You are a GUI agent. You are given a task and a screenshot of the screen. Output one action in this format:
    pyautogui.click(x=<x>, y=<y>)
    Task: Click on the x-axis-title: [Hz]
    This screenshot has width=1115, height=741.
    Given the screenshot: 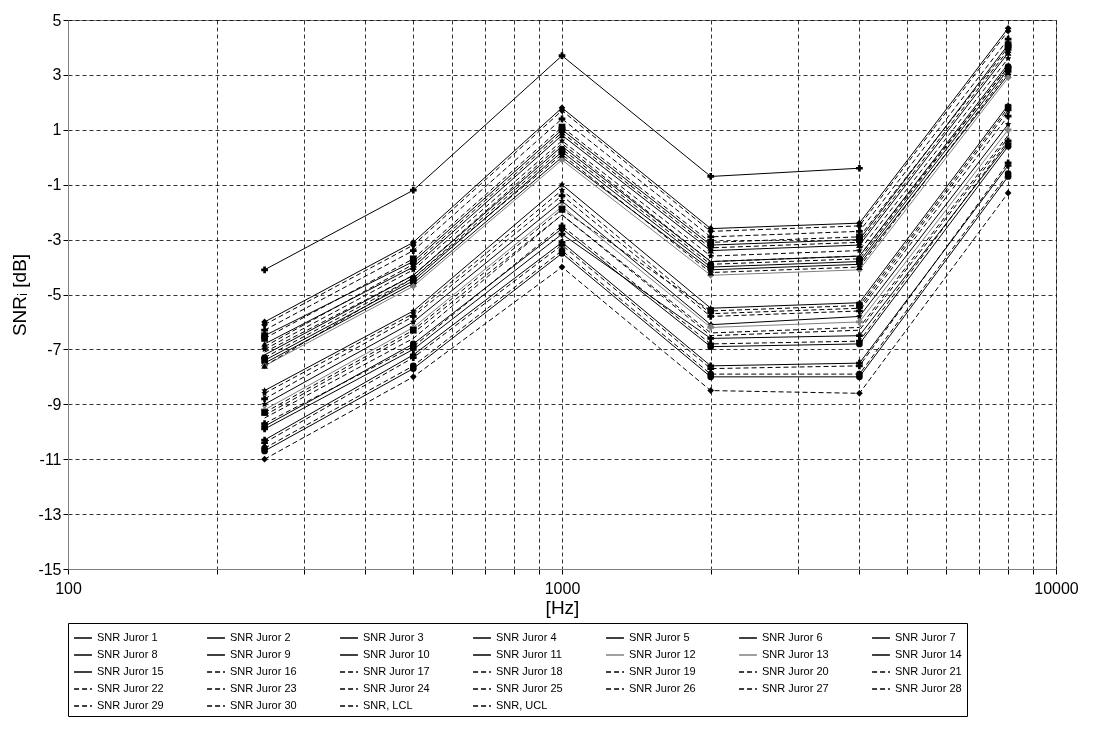 What is the action you would take?
    pyautogui.click(x=562, y=607)
    